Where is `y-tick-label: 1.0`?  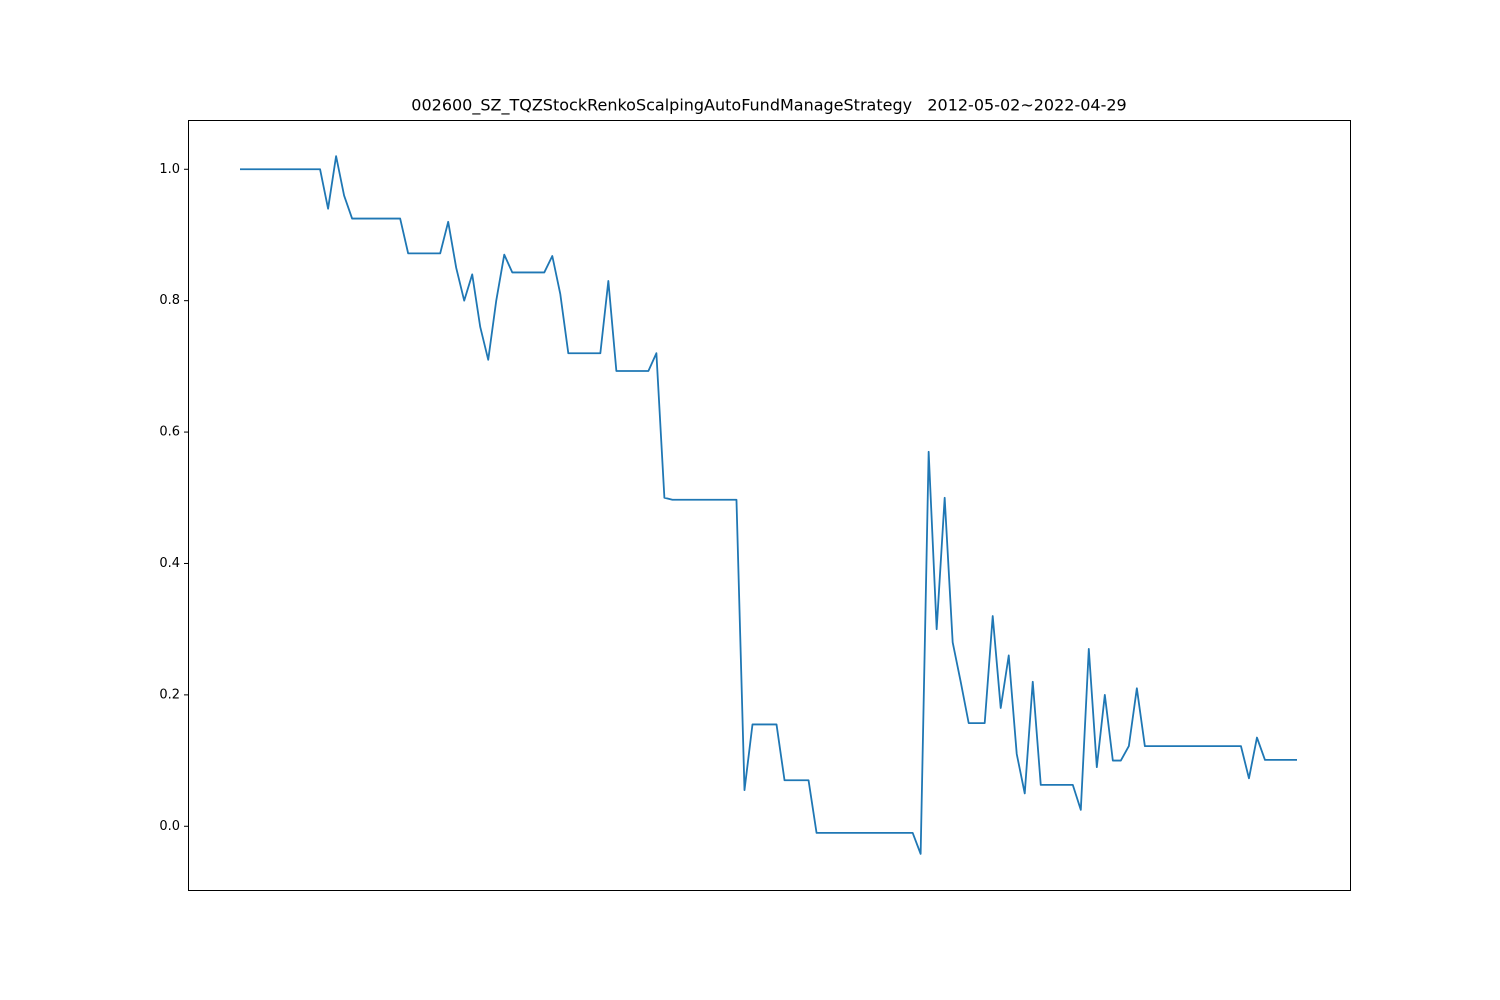 y-tick-label: 1.0 is located at coordinates (169, 169).